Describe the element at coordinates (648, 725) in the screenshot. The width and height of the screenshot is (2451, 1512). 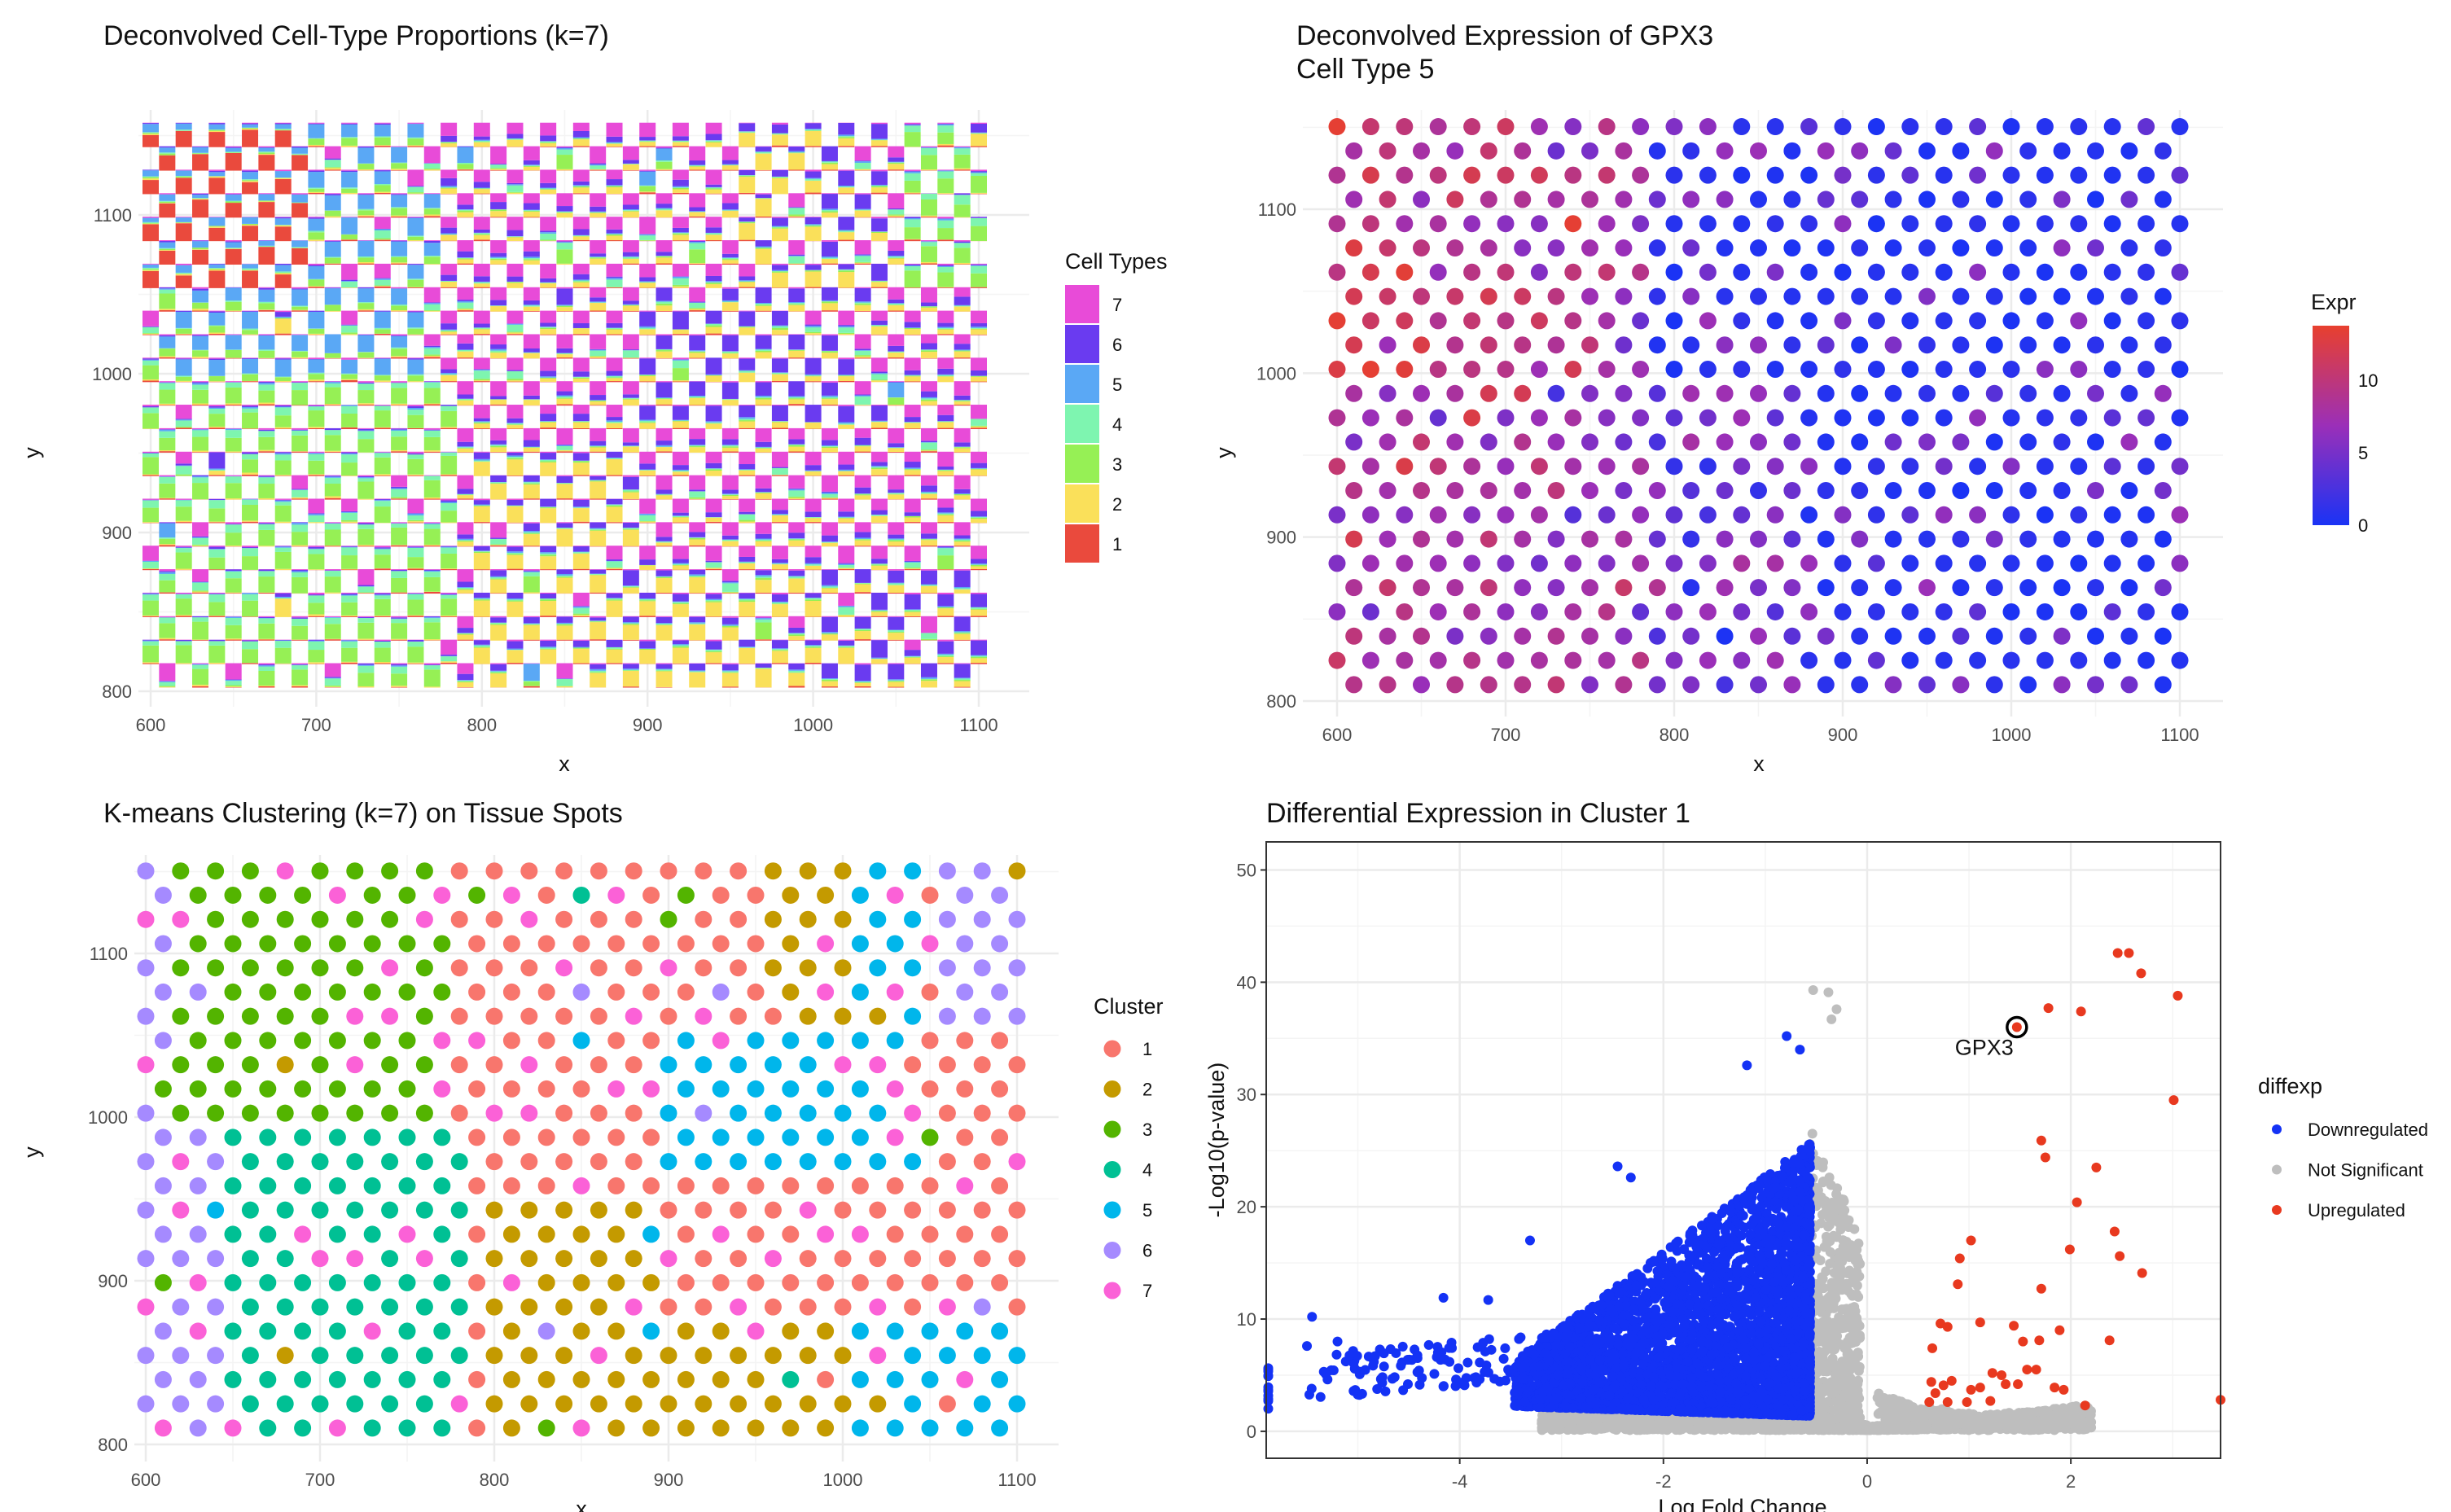
I see `x-tick-label: 900` at that location.